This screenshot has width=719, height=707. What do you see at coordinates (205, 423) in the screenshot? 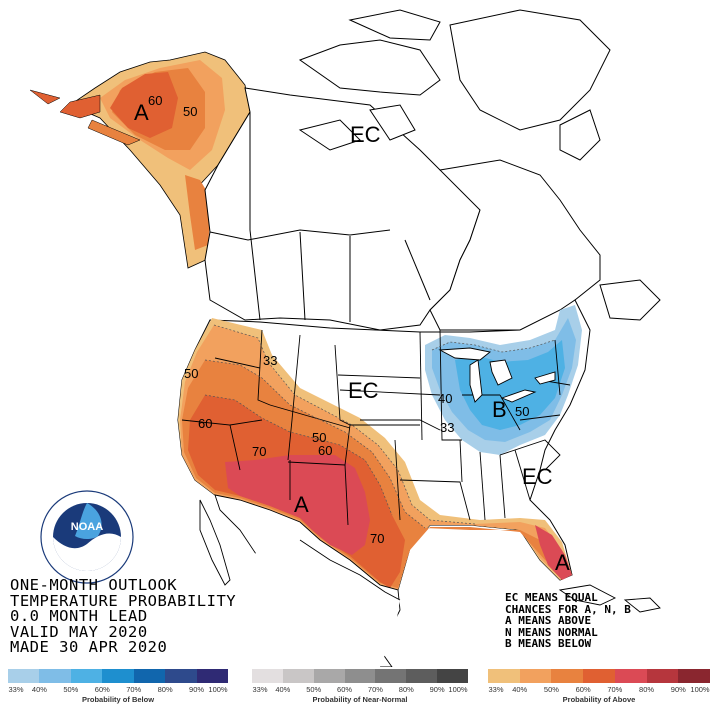
I see `west-60-label: 60` at bounding box center [205, 423].